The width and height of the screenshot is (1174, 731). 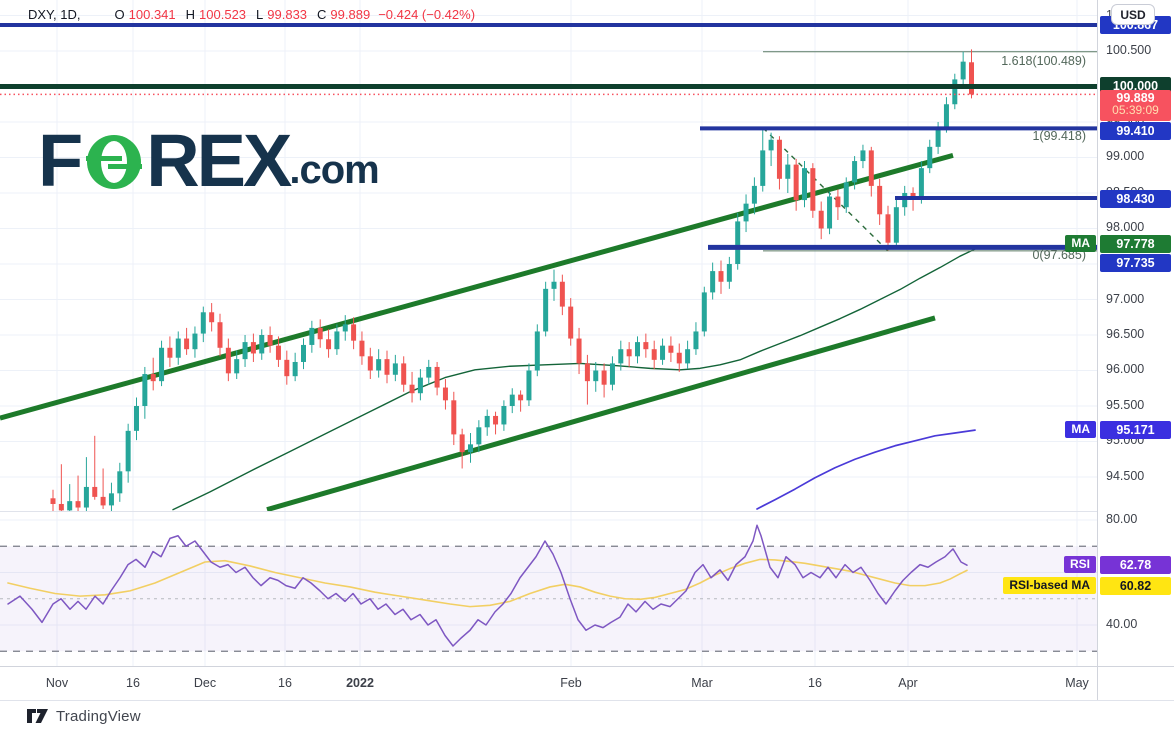 I want to click on low-value: 99.833, so click(x=287, y=14).